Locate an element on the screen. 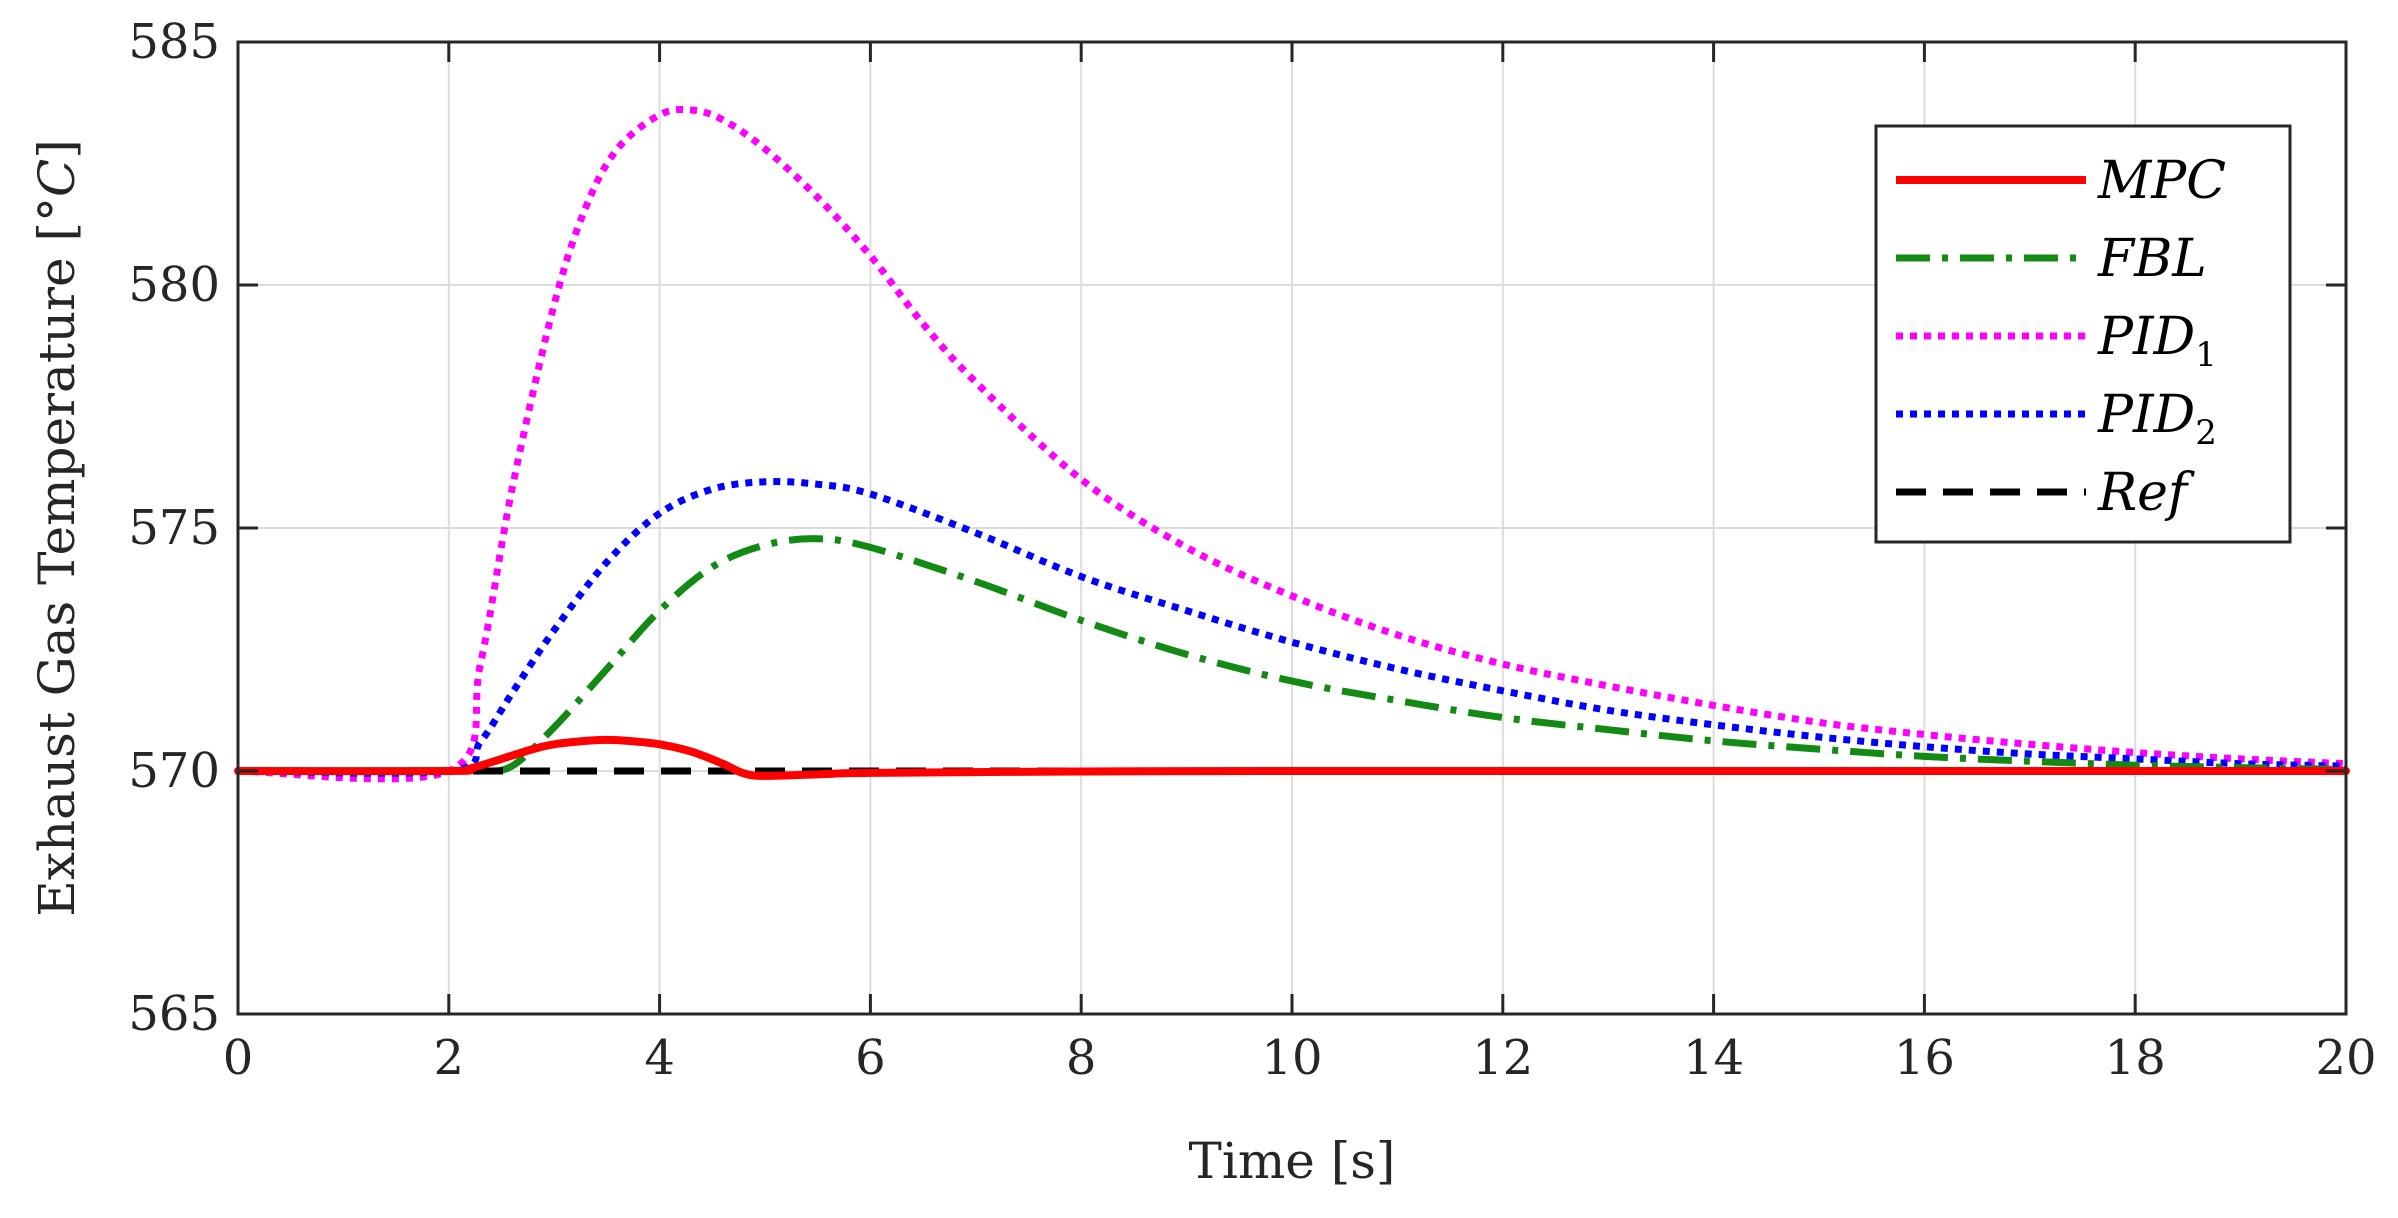 The image size is (2398, 1218). y-tick-label: 570 is located at coordinates (174, 771).